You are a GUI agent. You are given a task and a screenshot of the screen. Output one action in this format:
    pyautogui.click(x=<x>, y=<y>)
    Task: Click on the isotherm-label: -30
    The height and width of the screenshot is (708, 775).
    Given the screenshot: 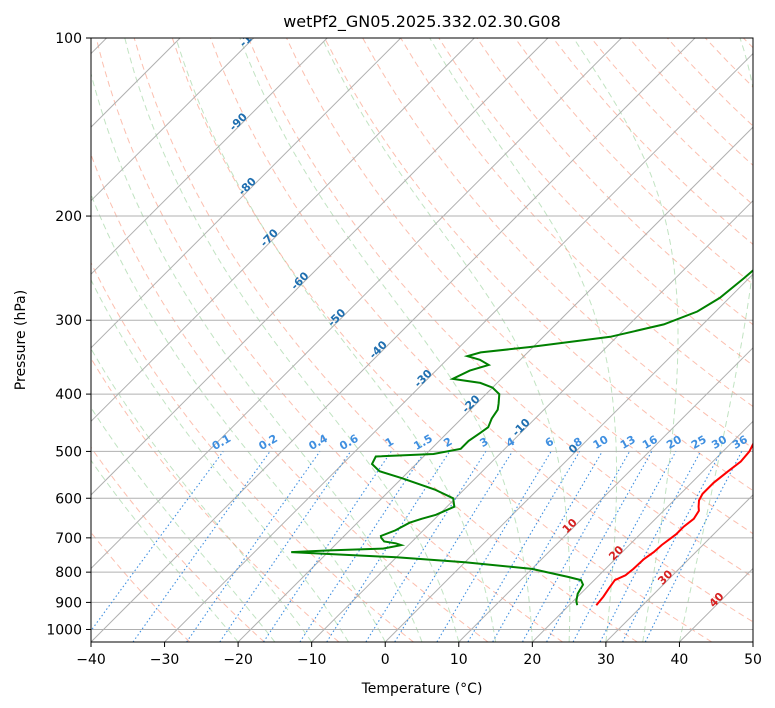 What is the action you would take?
    pyautogui.click(x=423, y=378)
    